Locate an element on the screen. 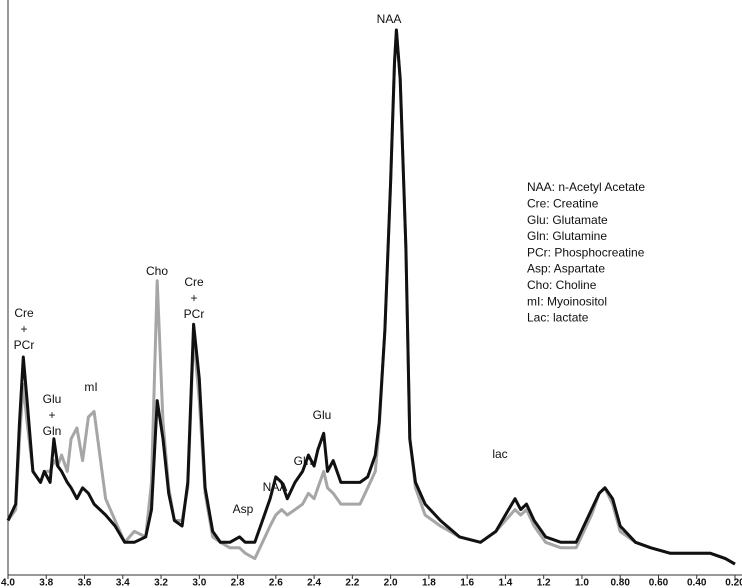 Image resolution: width=742 pixels, height=588 pixels. abbreviation-note: PCr: Phosphocreatine is located at coordinates (586, 252).